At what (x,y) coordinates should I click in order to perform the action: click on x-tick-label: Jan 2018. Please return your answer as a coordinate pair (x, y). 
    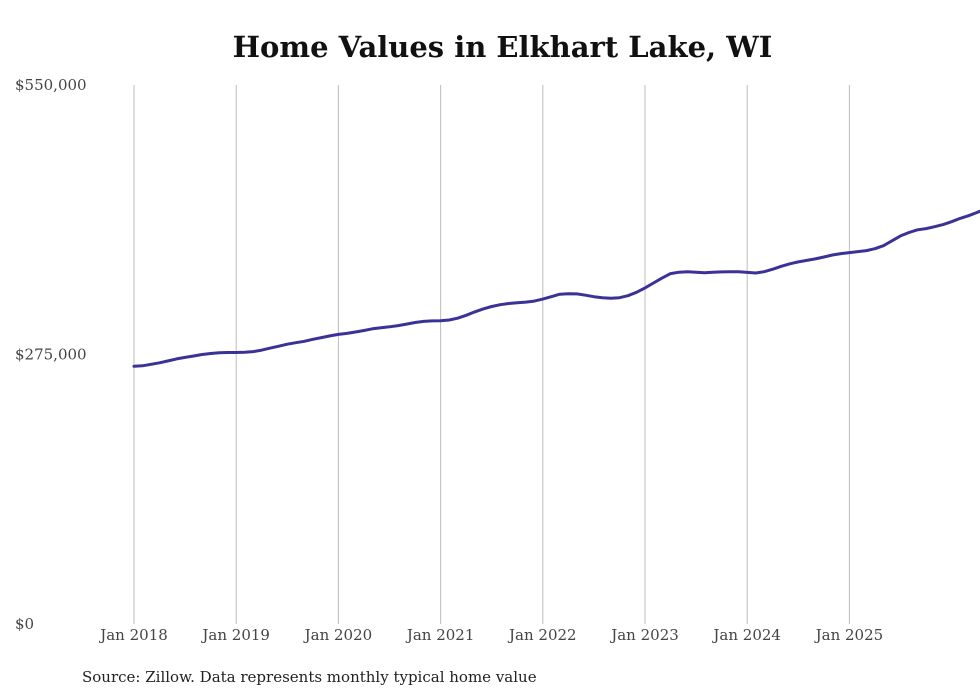
    Looking at the image, I should click on (133, 635).